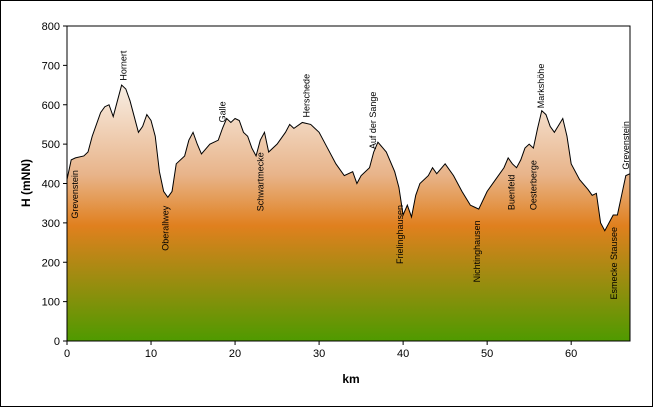 This screenshot has height=407, width=653. What do you see at coordinates (260, 181) in the screenshot?
I see `place-label: Schwartmecke` at bounding box center [260, 181].